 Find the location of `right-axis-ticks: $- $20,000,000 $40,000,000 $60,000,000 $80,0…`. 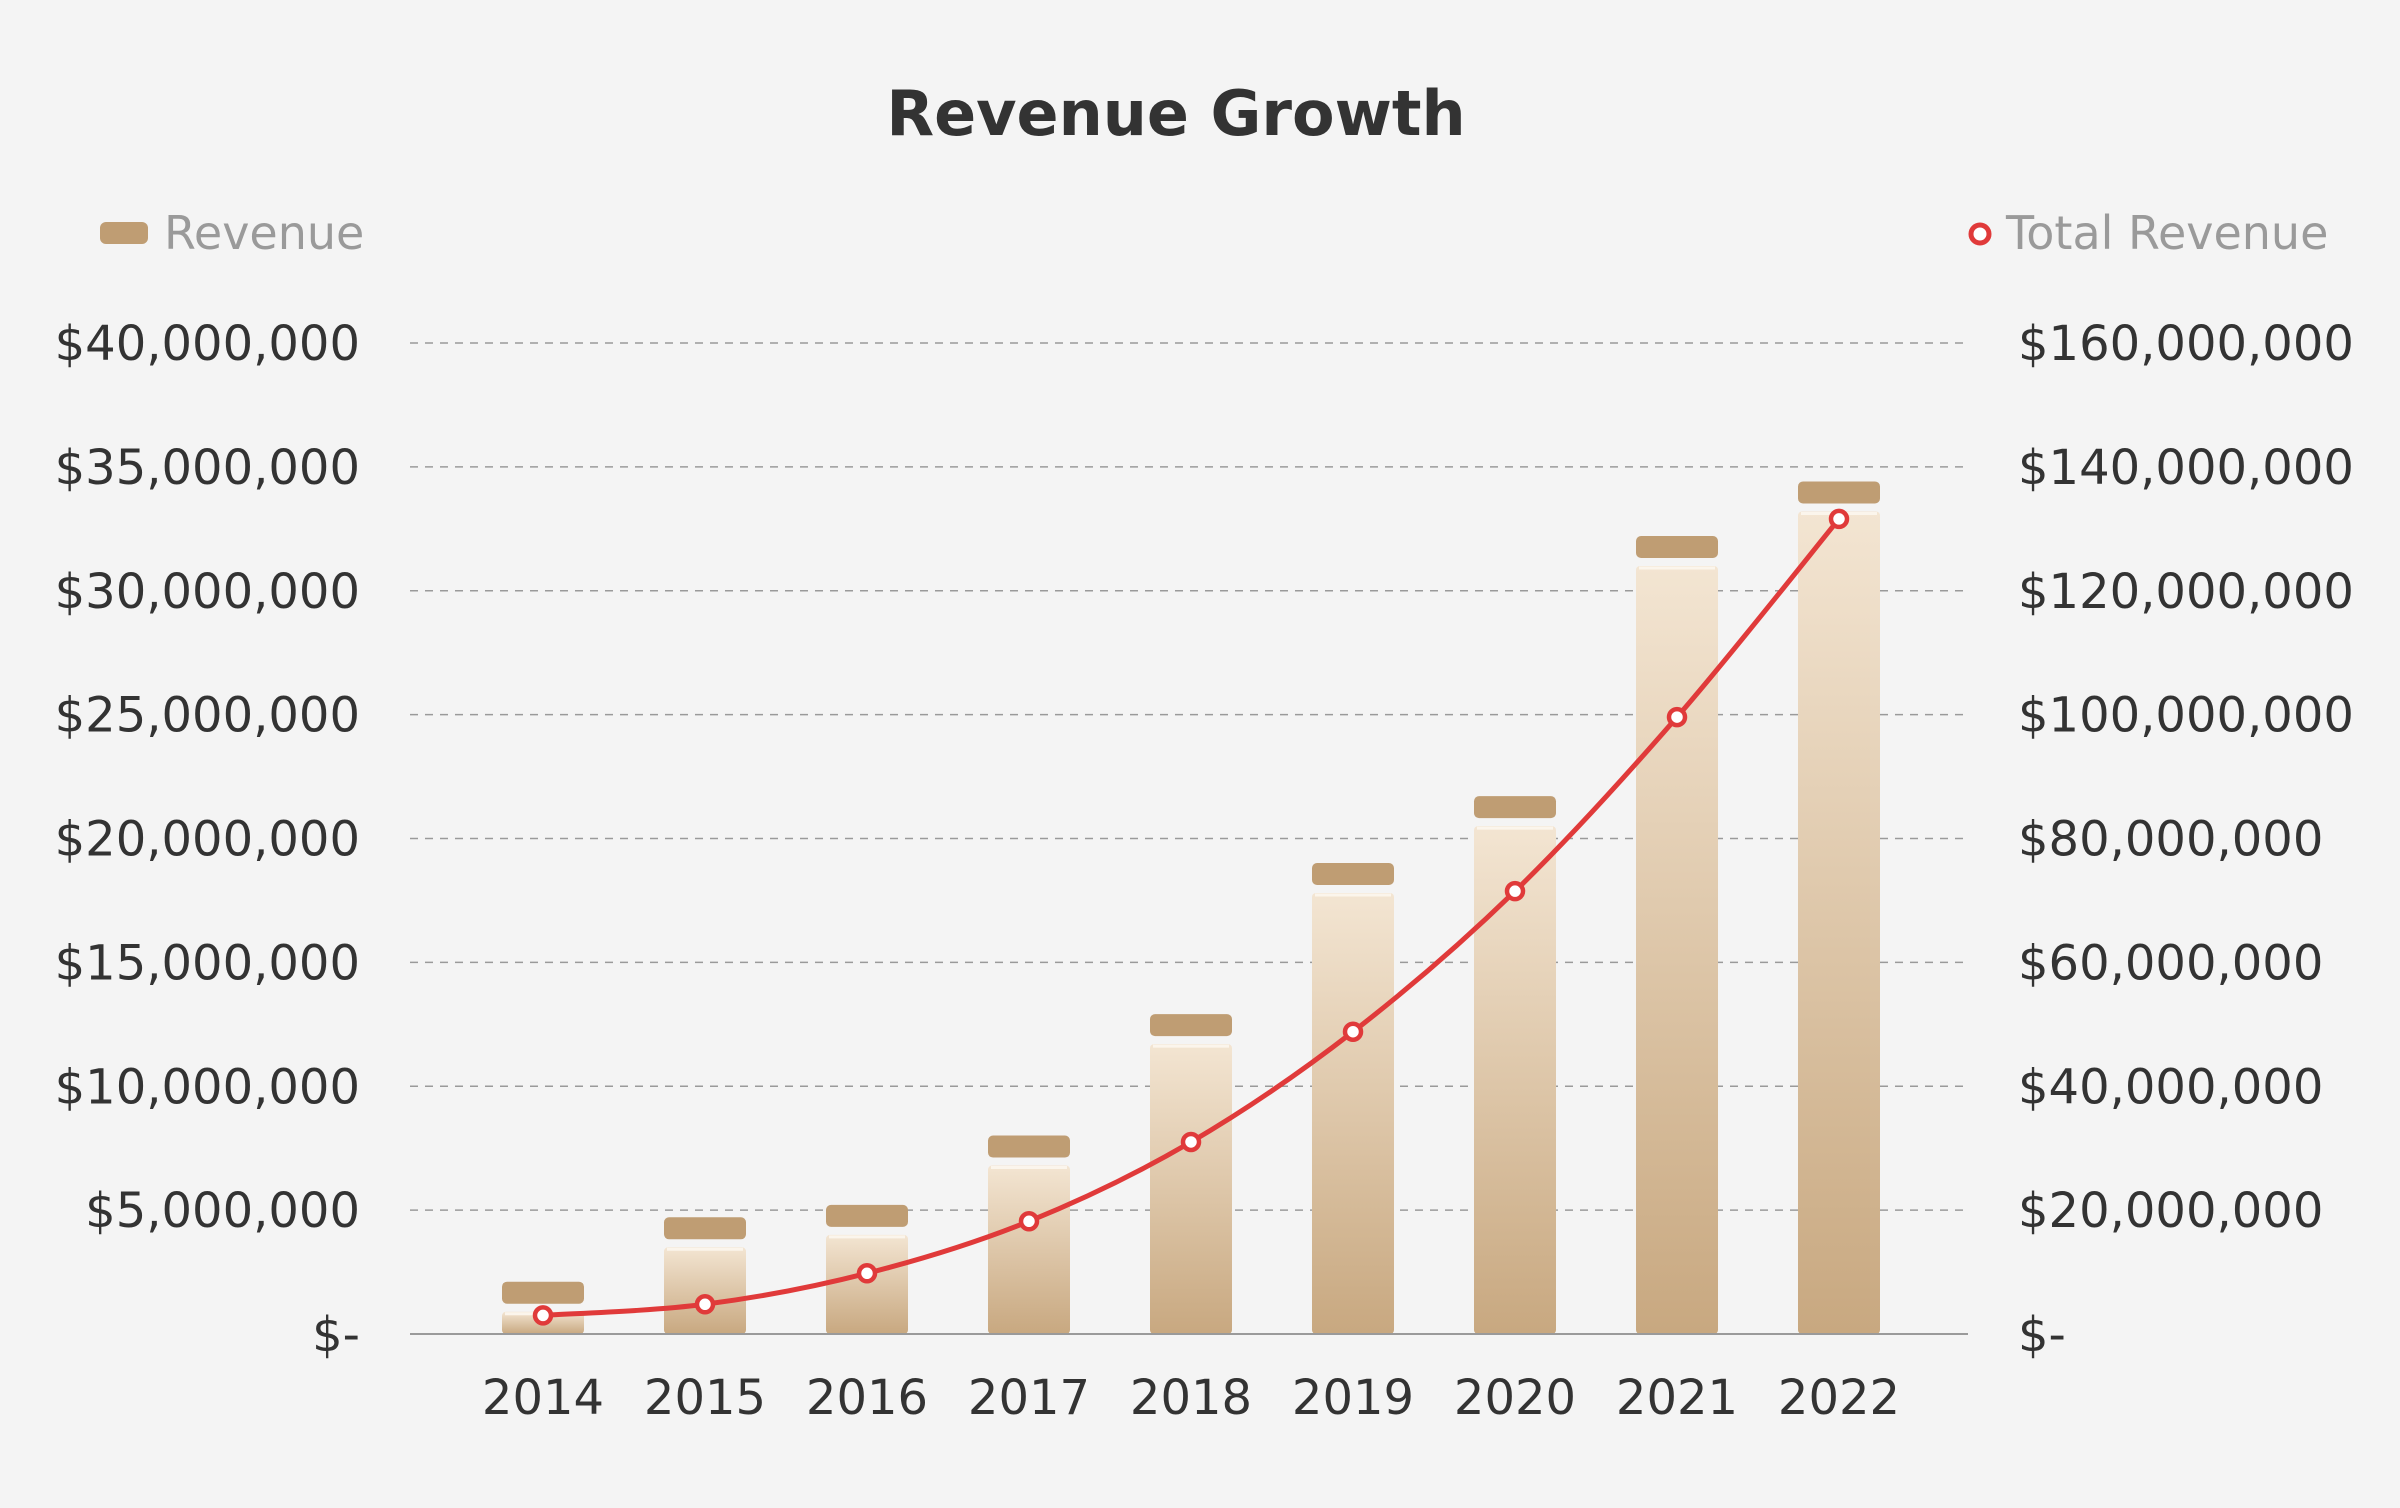

right-axis-ticks: $- $20,000,000 $40,000,000 $60,000,000 $80,0… is located at coordinates (2186, 839).